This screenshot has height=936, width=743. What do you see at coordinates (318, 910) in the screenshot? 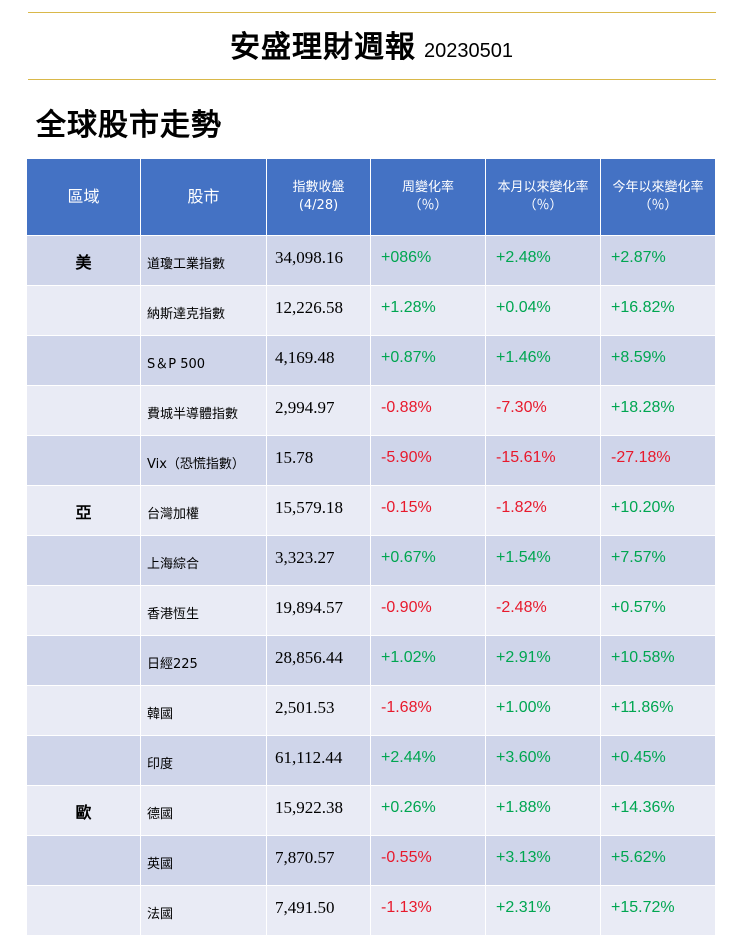
I see `close-value: 7,491.50` at bounding box center [318, 910].